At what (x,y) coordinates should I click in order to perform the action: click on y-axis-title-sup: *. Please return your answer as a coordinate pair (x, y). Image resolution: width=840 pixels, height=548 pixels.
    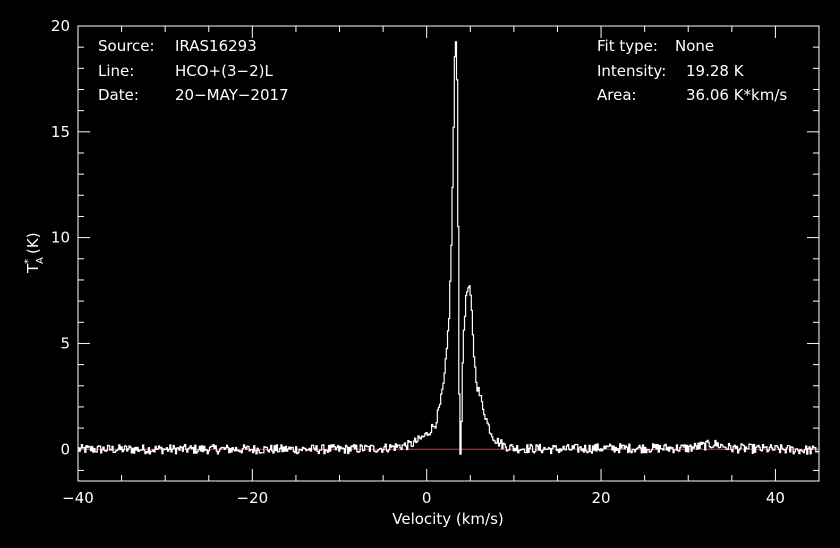
    Looking at the image, I should click on (28, 261).